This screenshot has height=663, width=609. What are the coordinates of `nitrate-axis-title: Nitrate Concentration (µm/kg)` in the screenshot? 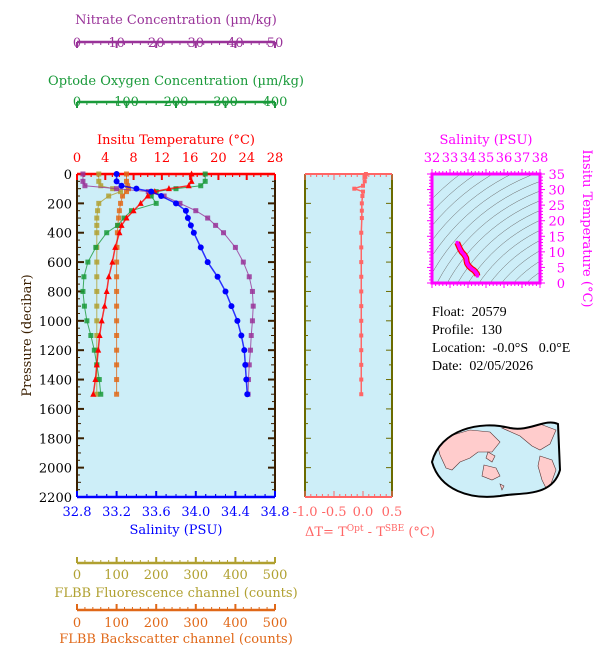 It's located at (176, 20).